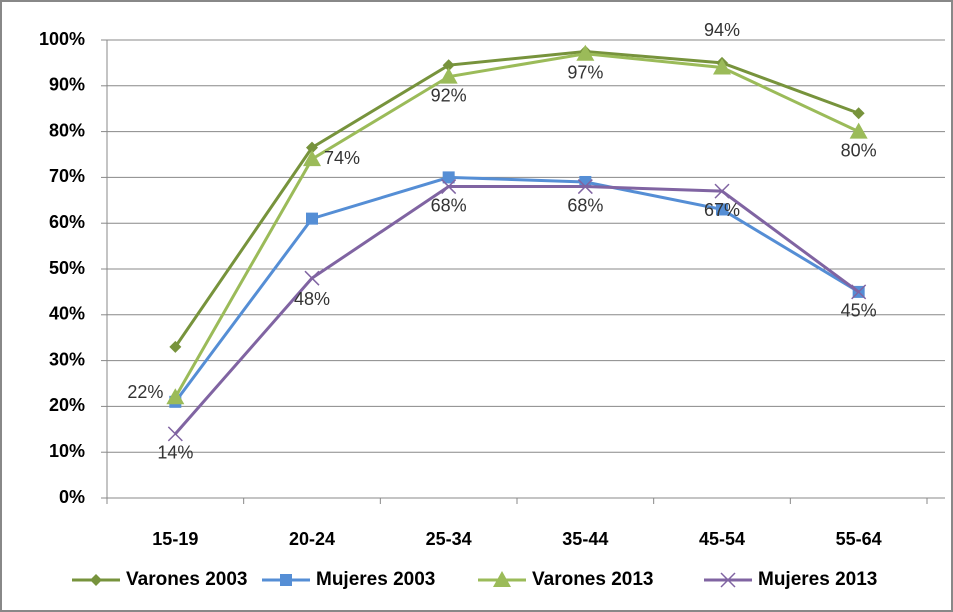  What do you see at coordinates (722, 539) in the screenshot?
I see `x-tick-label: 45-54` at bounding box center [722, 539].